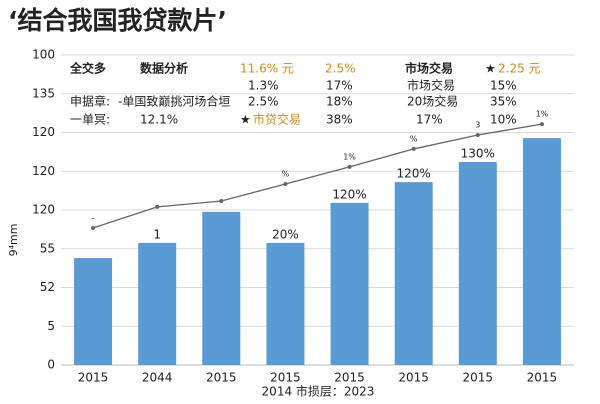 The width and height of the screenshot is (600, 404). I want to click on table-cell: 11.6% 元, so click(267, 69).